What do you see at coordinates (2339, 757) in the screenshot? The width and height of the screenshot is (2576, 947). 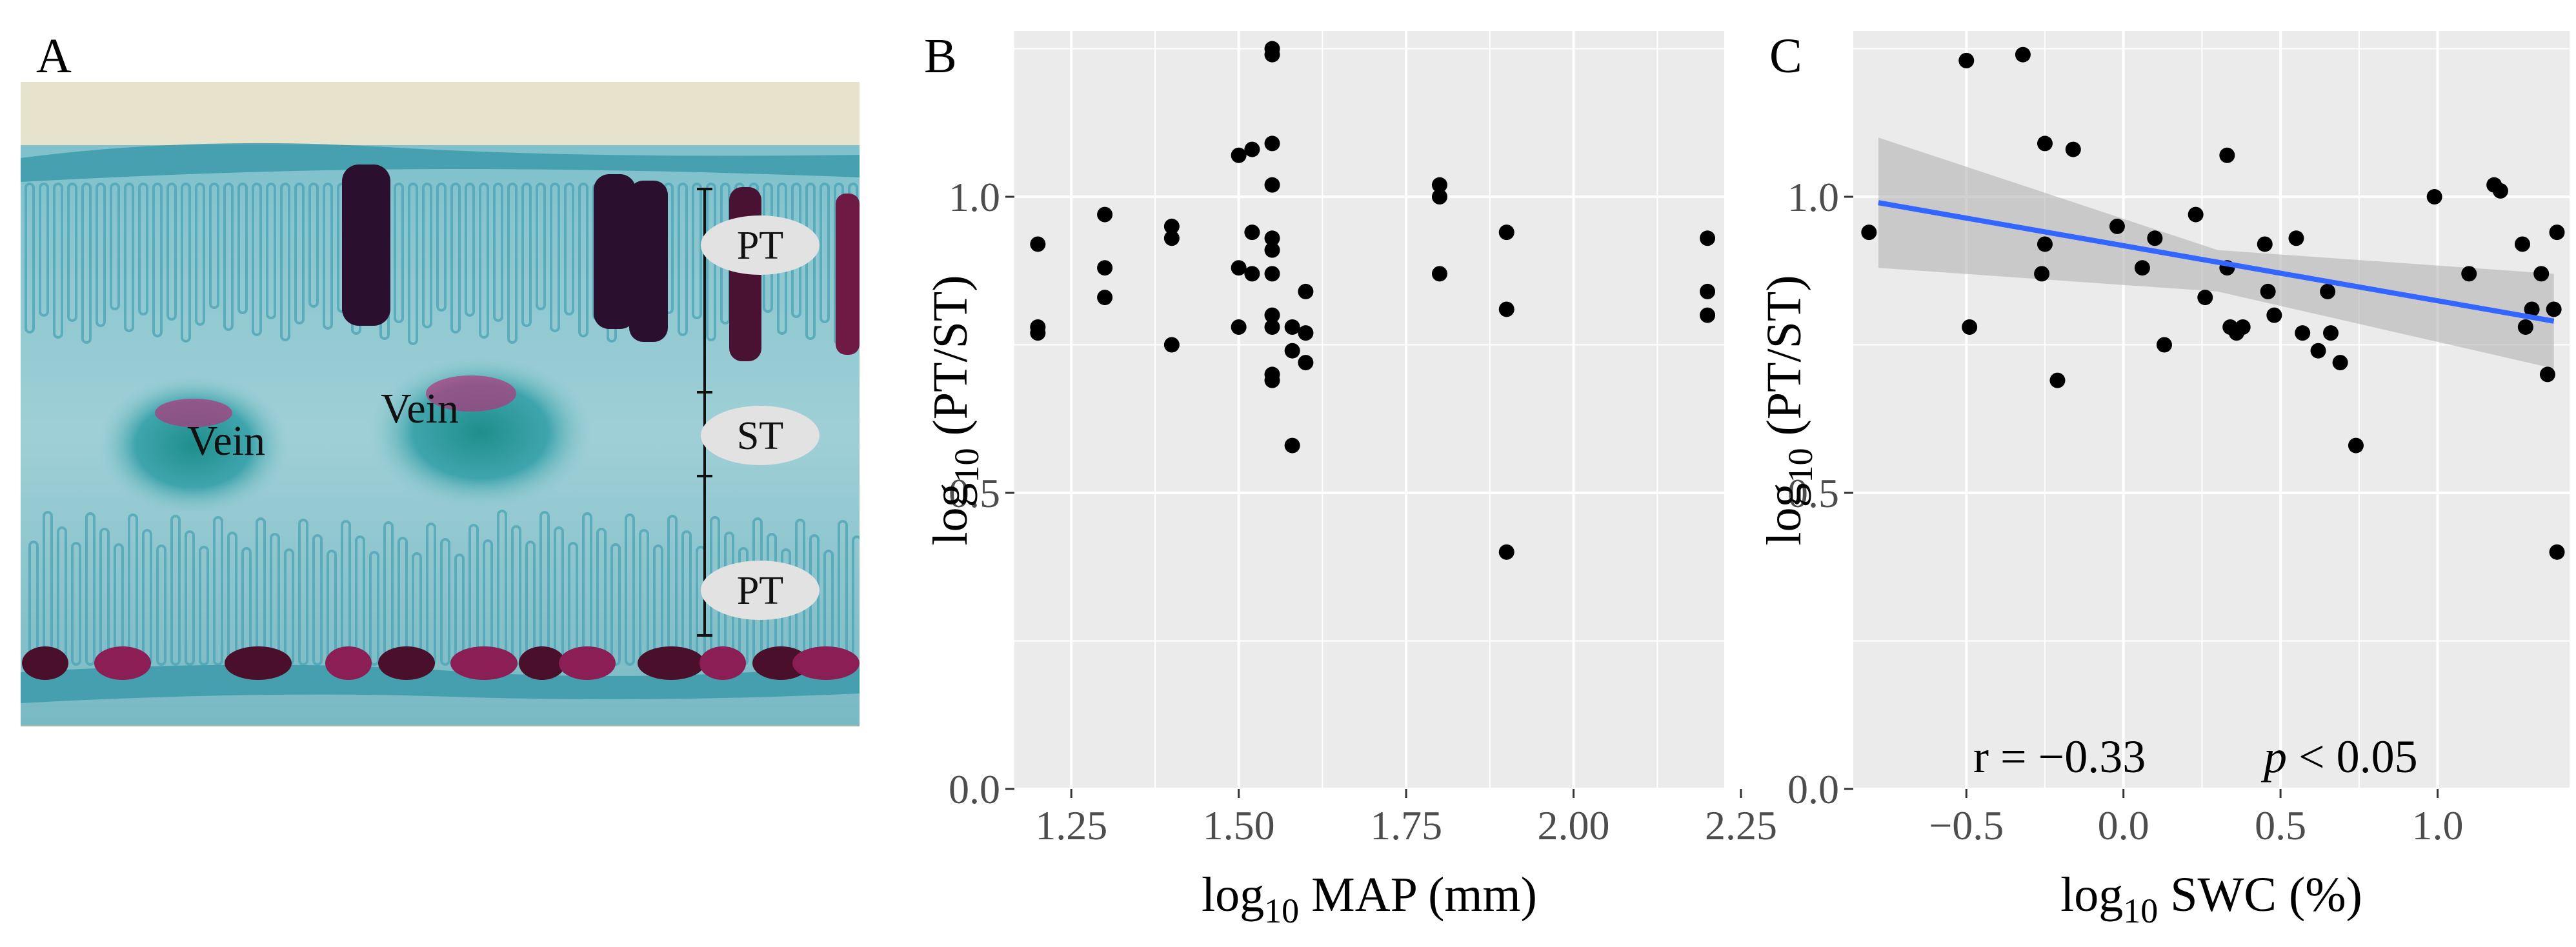 I see `correlation-p: p < 0.05` at bounding box center [2339, 757].